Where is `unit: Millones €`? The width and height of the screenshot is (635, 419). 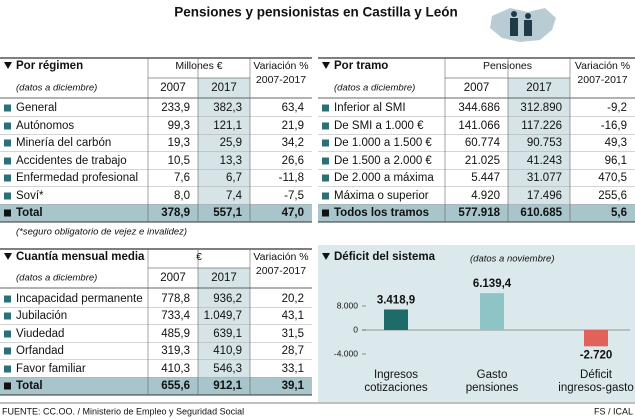 unit: Millones € is located at coordinates (198, 66).